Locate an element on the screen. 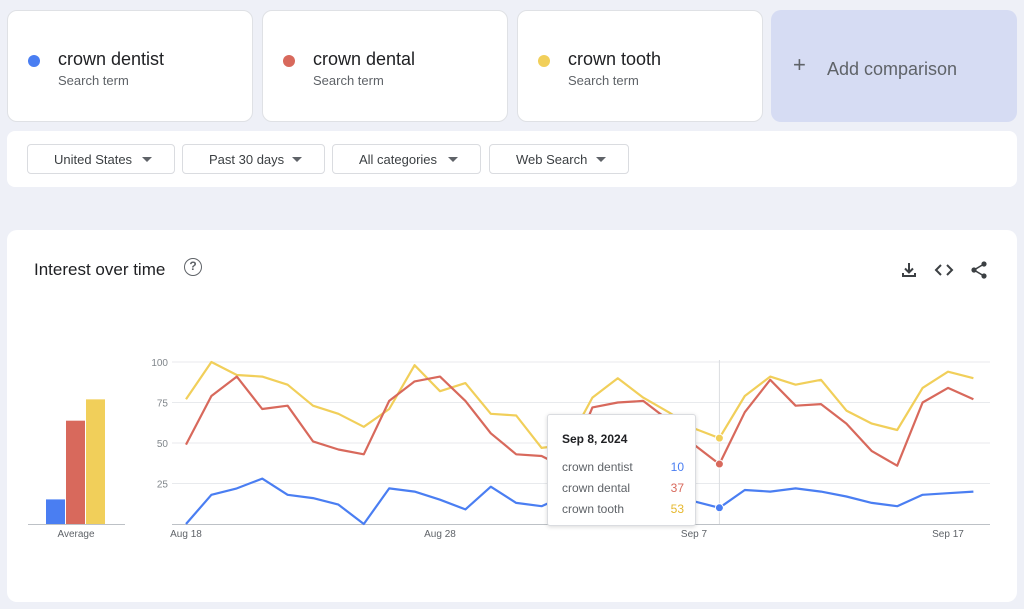 This screenshot has width=1024, height=609. embed-code-icon is located at coordinates (944, 270).